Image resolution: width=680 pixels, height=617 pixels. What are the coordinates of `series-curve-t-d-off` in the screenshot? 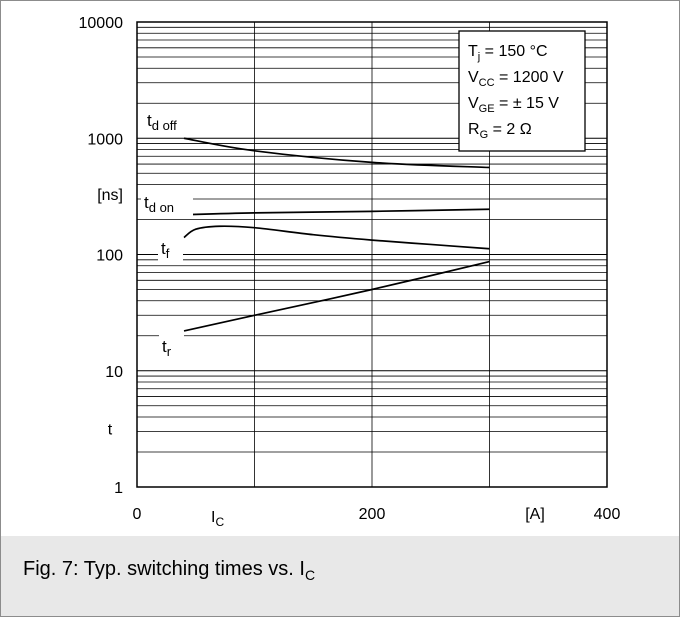 It's located at (336, 153).